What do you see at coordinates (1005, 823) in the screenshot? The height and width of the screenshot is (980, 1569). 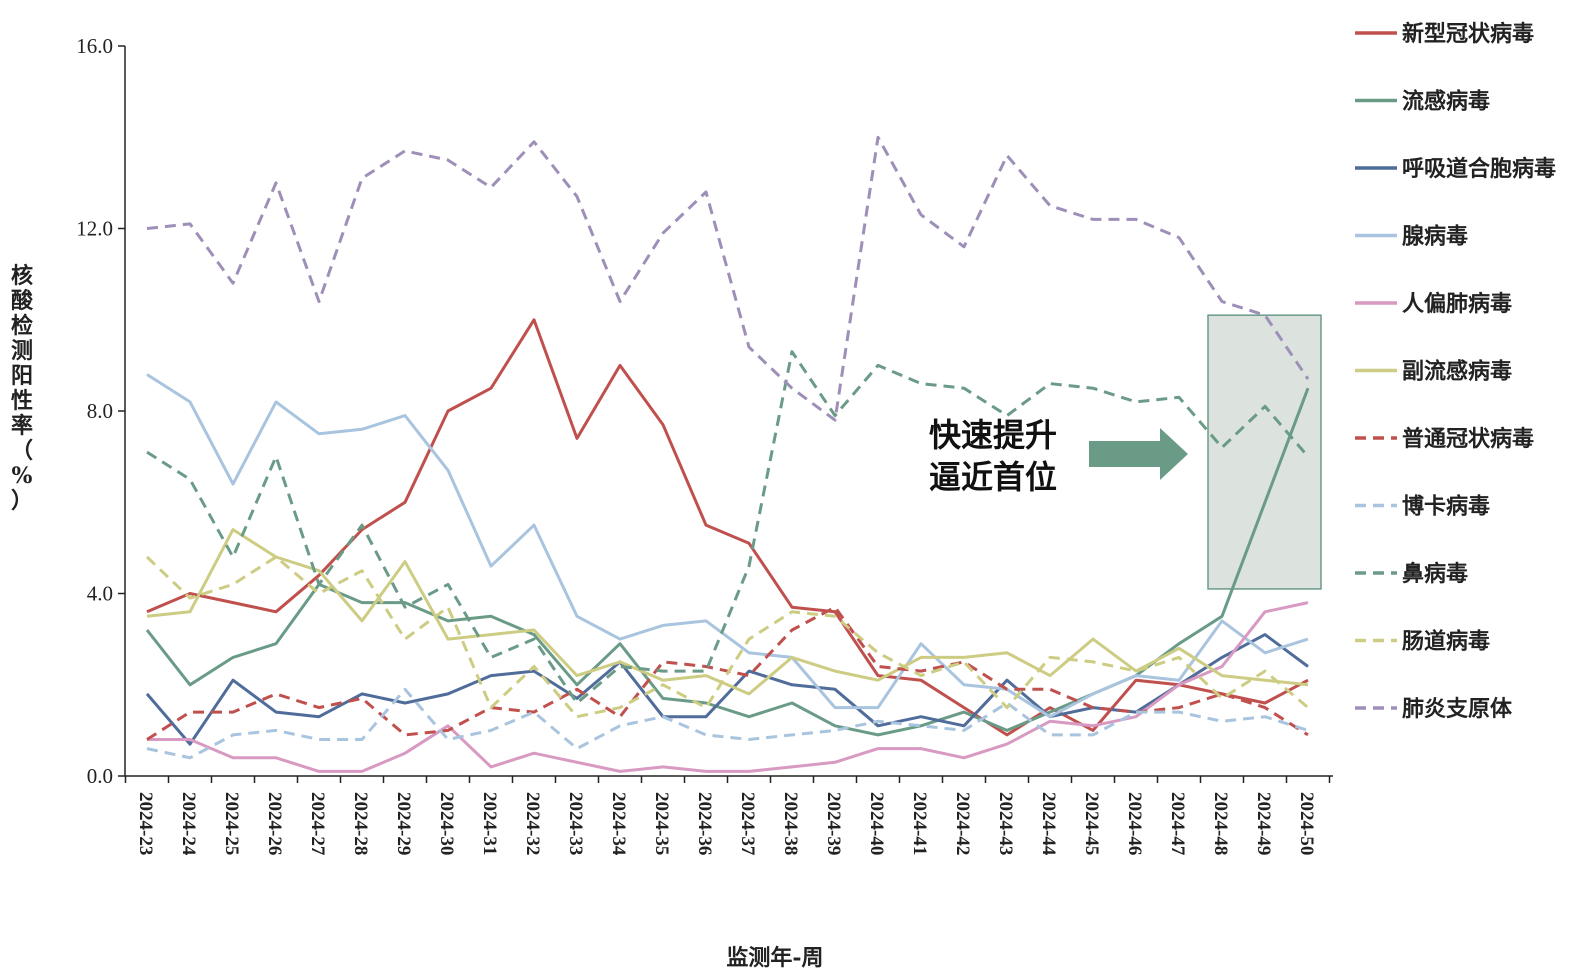 I see `x-tick-label: 2024-43` at bounding box center [1005, 823].